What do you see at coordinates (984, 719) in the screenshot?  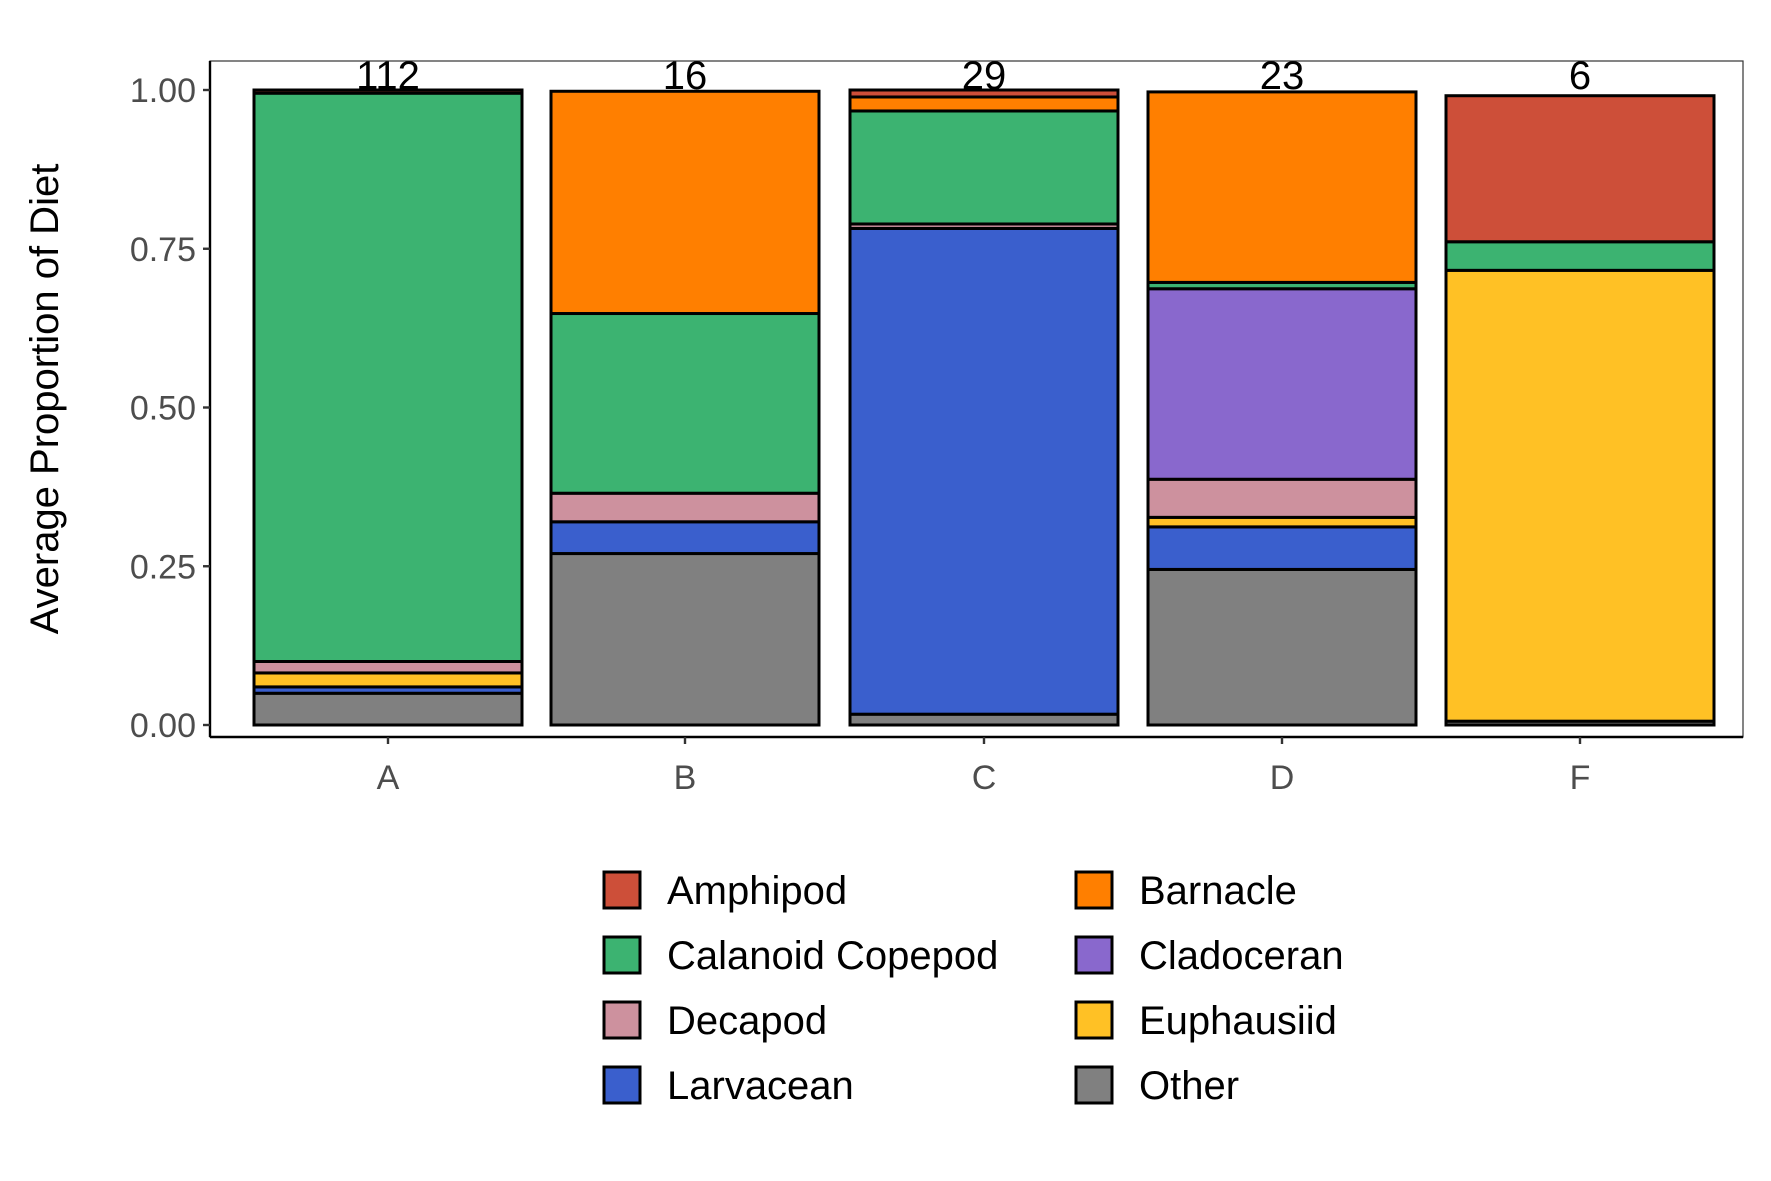 I see `bar-segment-c-other` at bounding box center [984, 719].